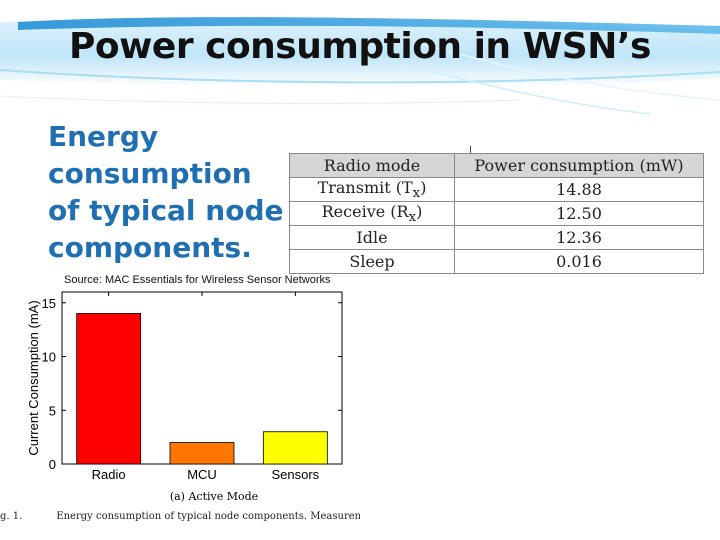 The width and height of the screenshot is (720, 540). What do you see at coordinates (295, 474) in the screenshot?
I see `x-tick-label: Sensors` at bounding box center [295, 474].